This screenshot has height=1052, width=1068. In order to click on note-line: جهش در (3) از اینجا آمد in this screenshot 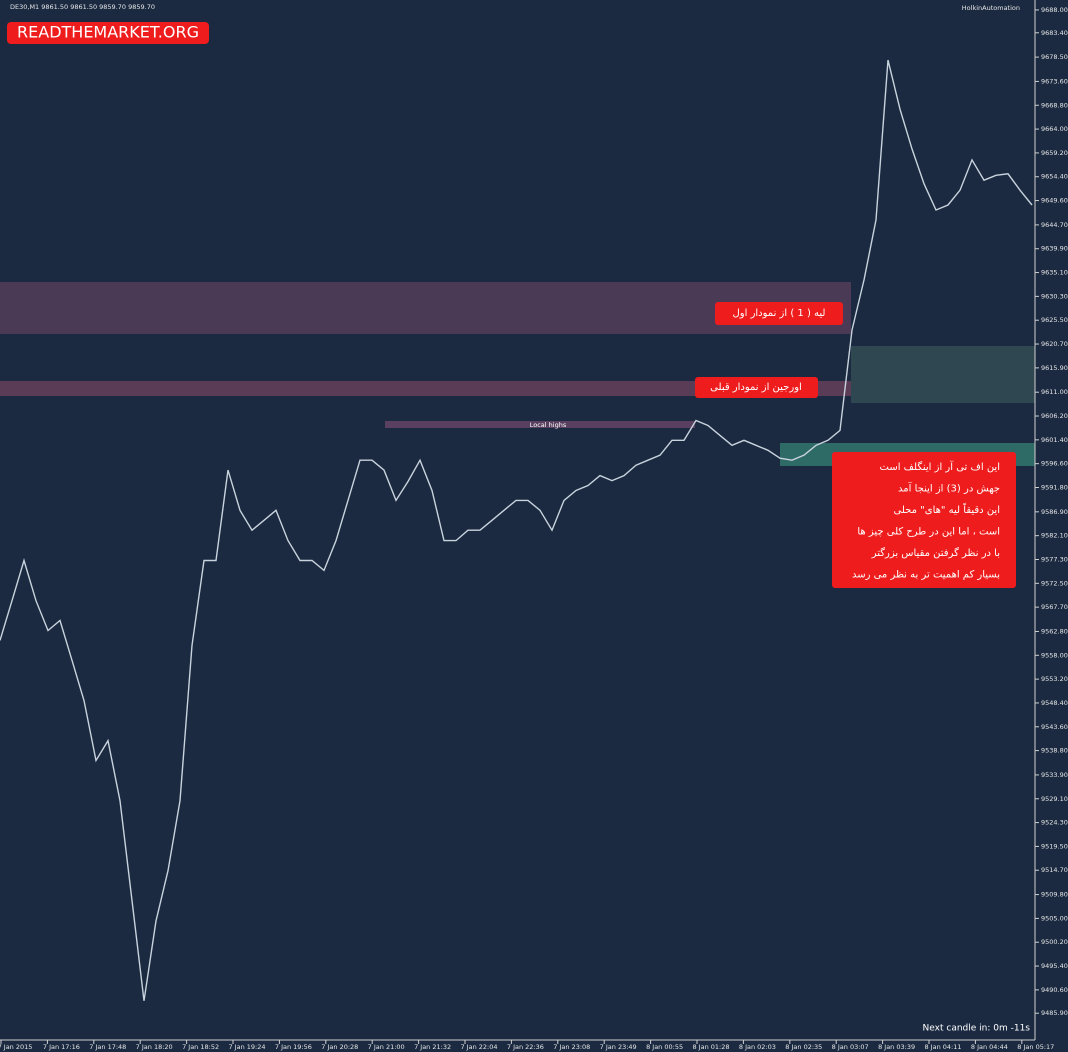, I will do `click(949, 488)`.